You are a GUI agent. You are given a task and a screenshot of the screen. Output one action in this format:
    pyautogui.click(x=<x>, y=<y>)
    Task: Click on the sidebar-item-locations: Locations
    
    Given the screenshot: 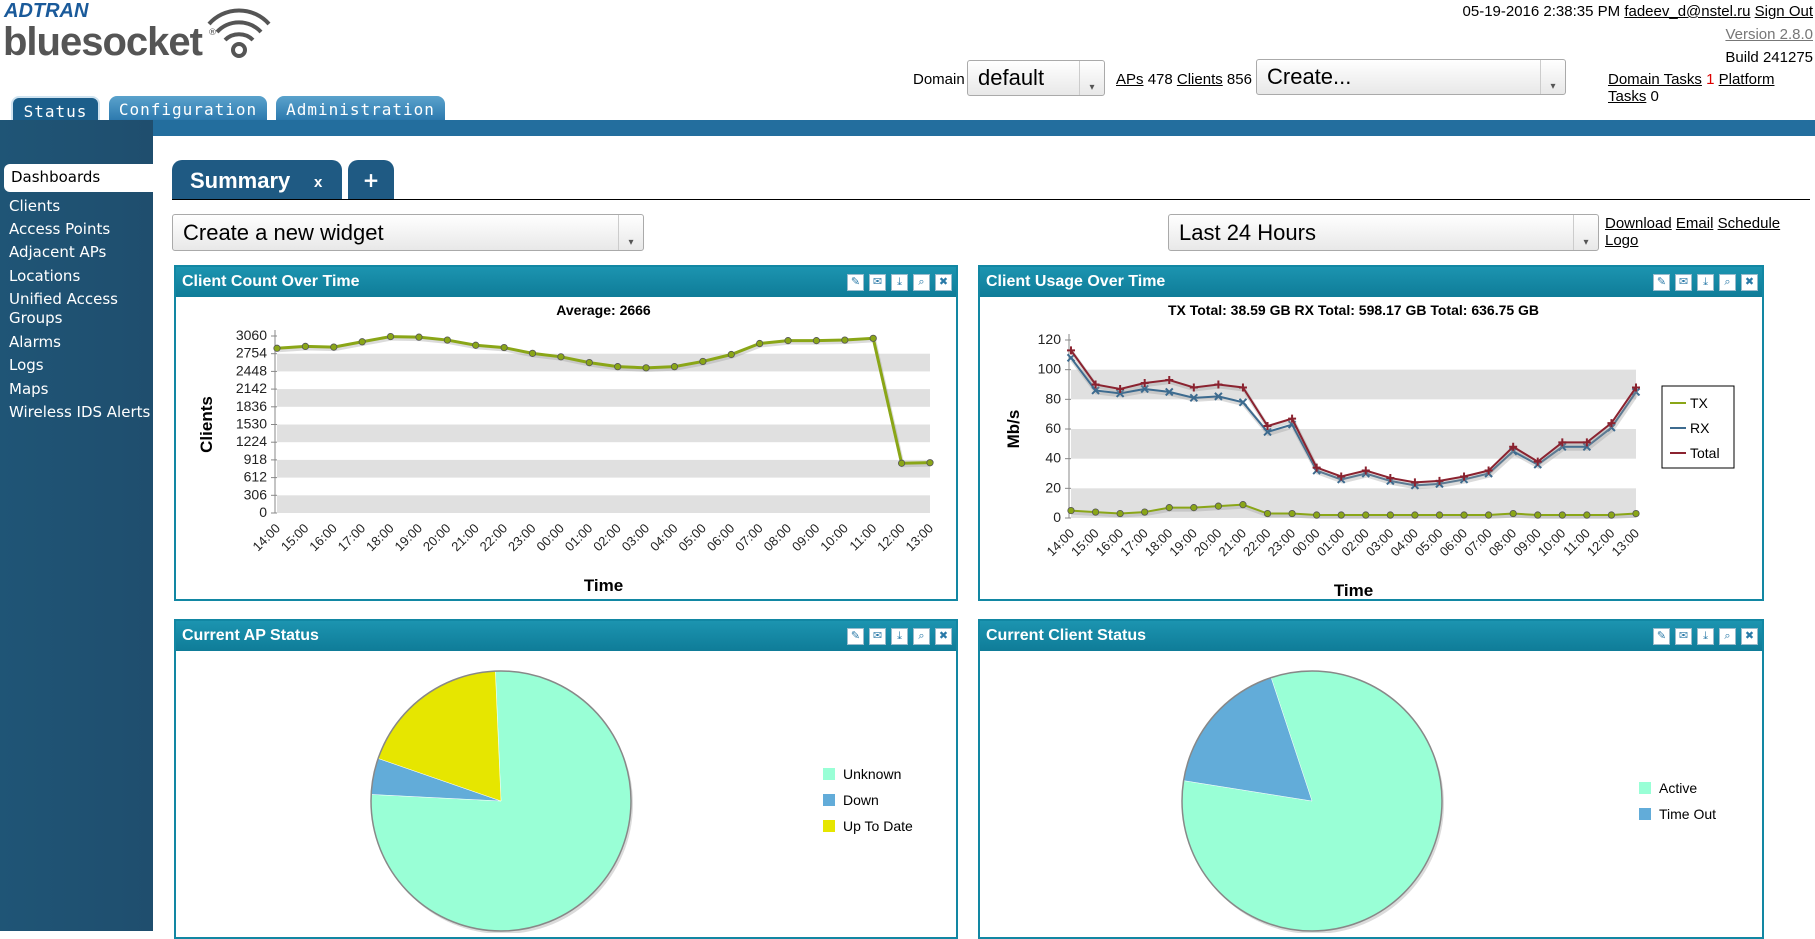 What is the action you would take?
    pyautogui.click(x=45, y=276)
    